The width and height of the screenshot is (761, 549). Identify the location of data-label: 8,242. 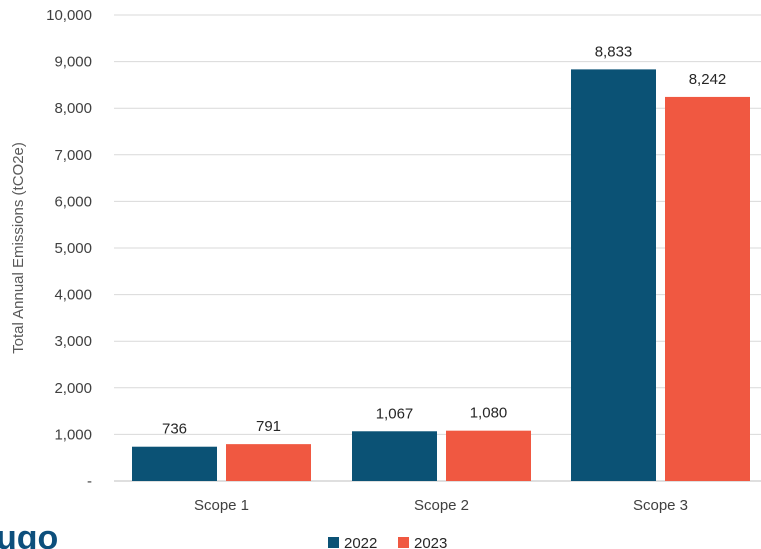
(708, 79).